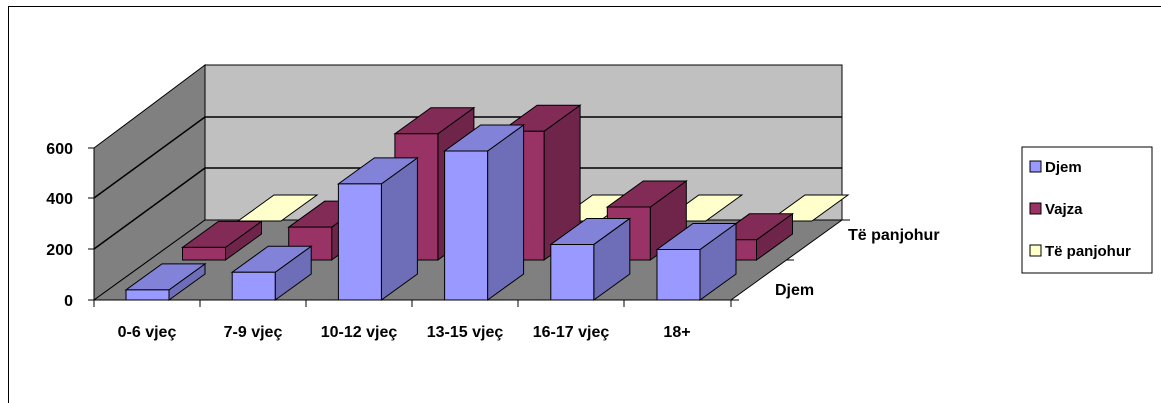 This screenshot has width=1161, height=403. Describe the element at coordinates (1035, 166) in the screenshot. I see `legend-swatch-djem` at that location.